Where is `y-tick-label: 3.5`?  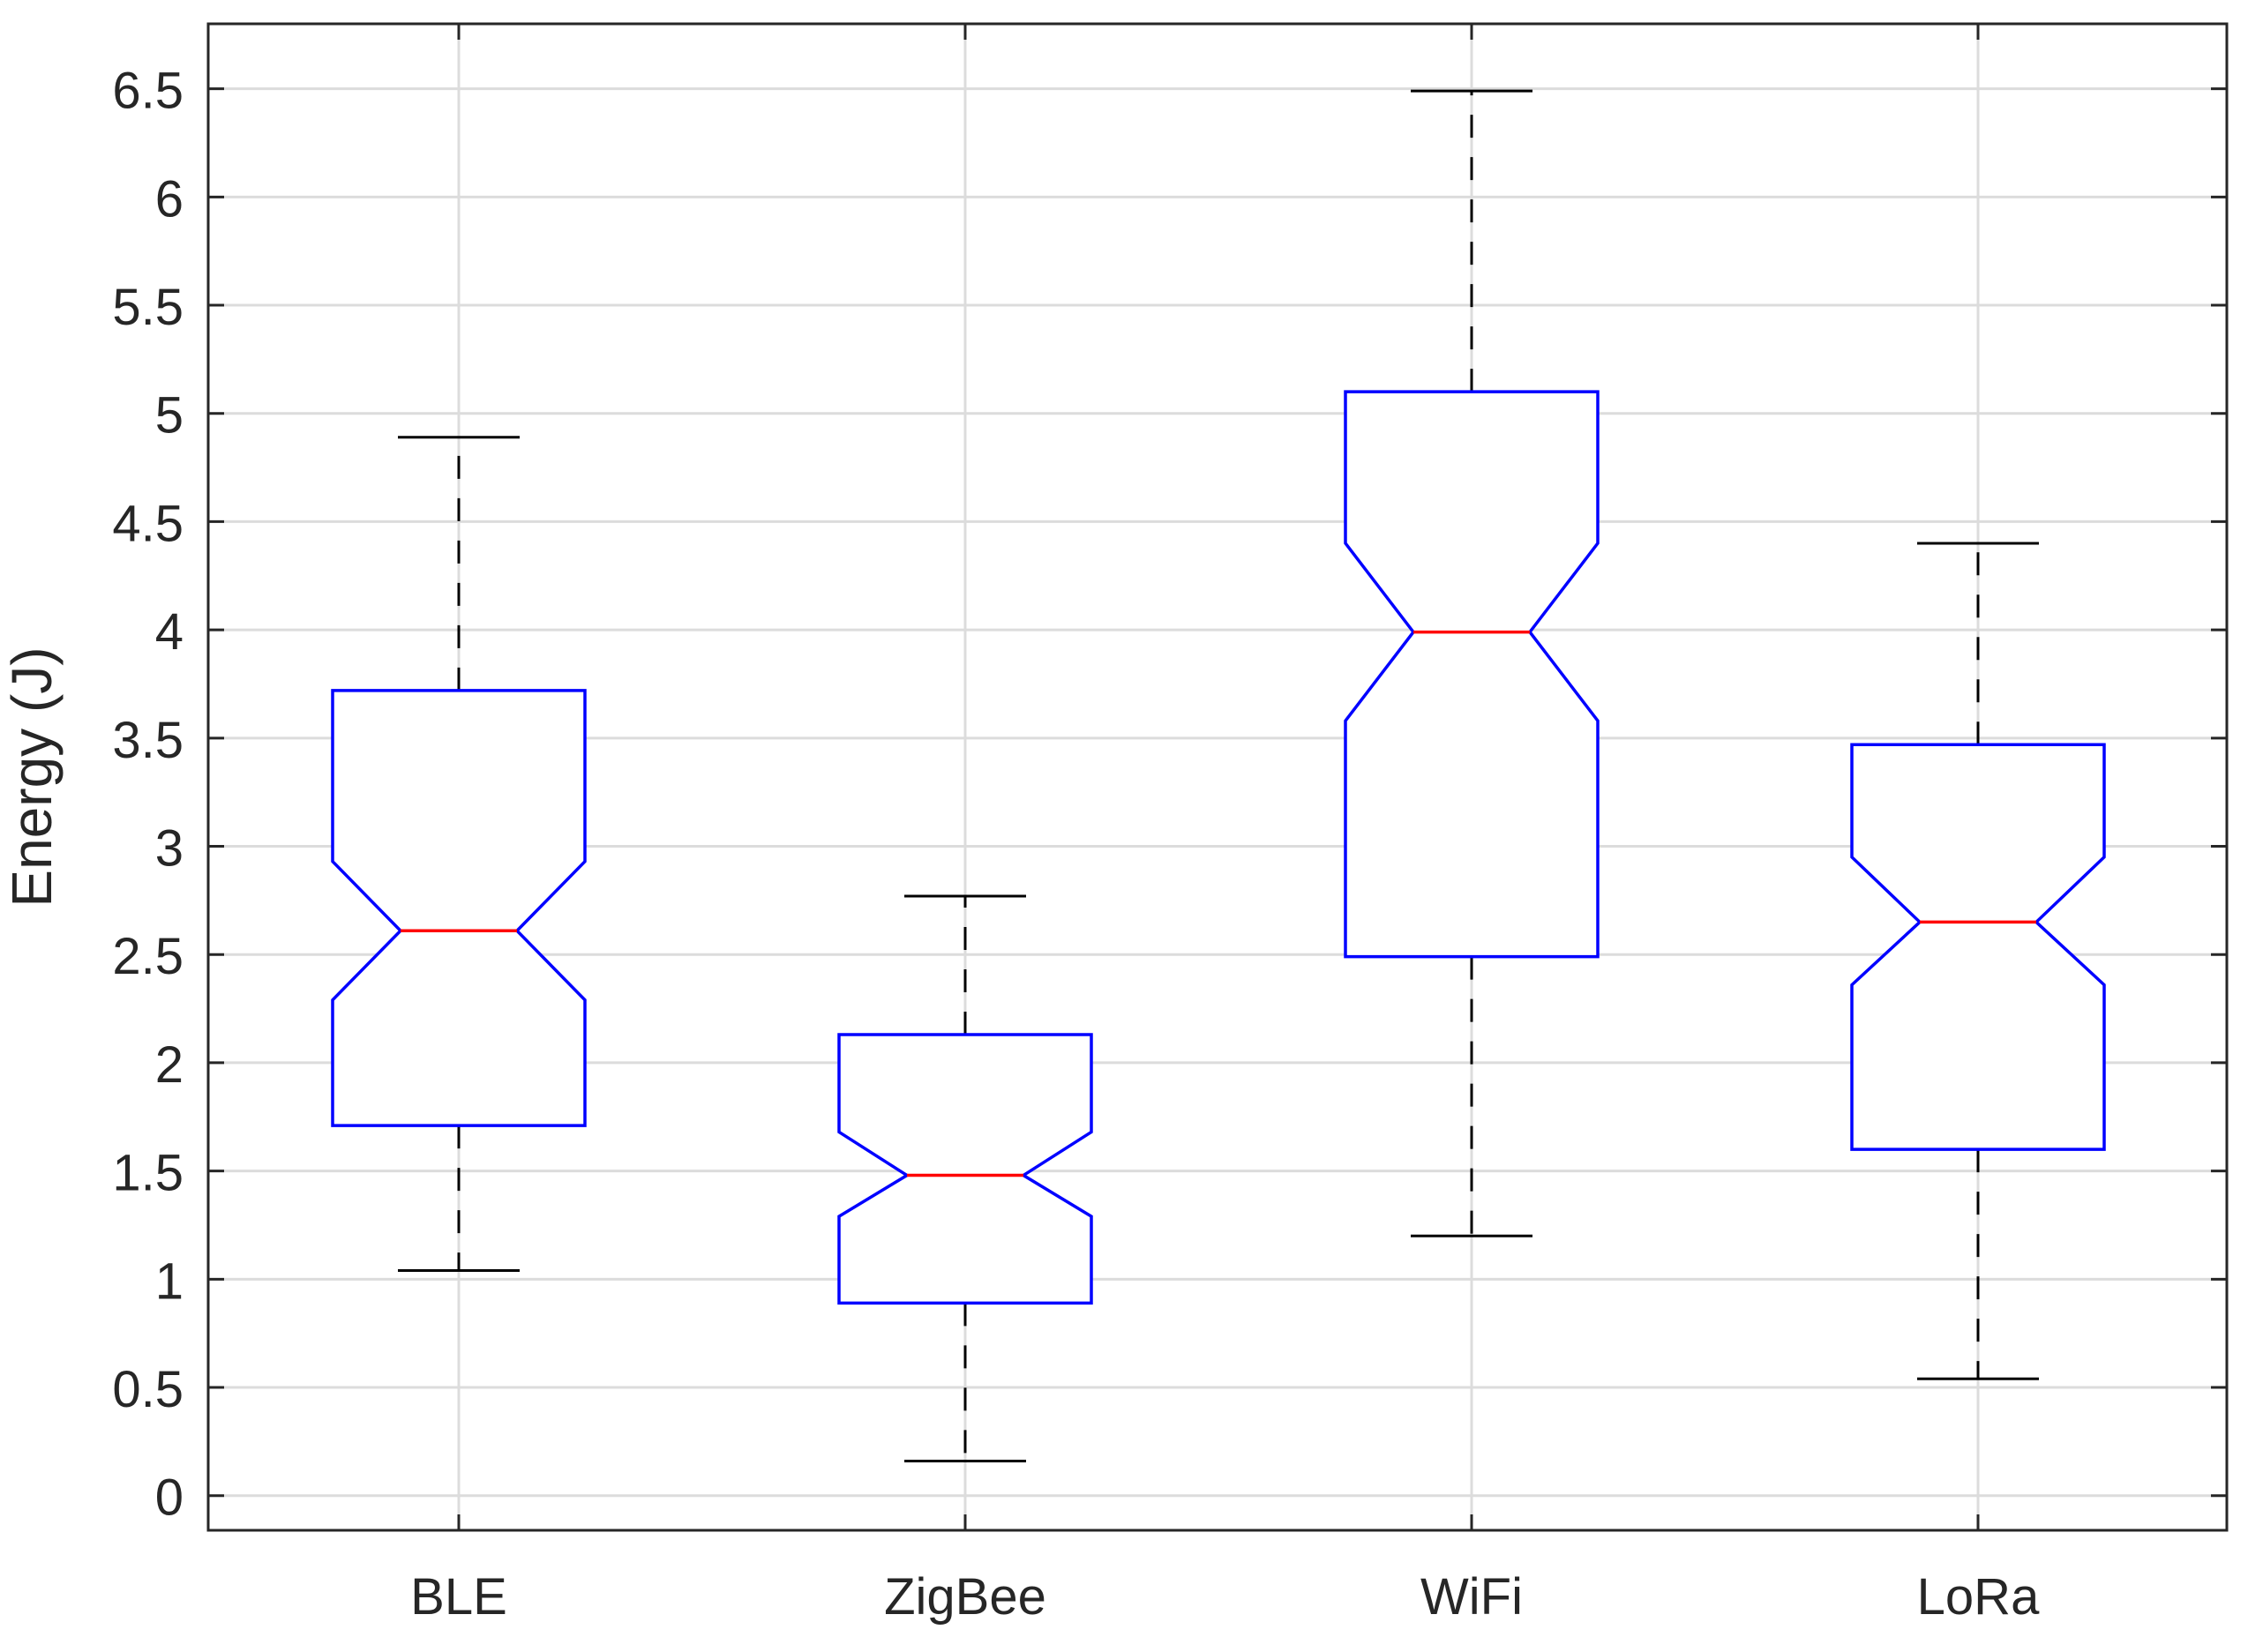 y-tick-label: 3.5 is located at coordinates (148, 740).